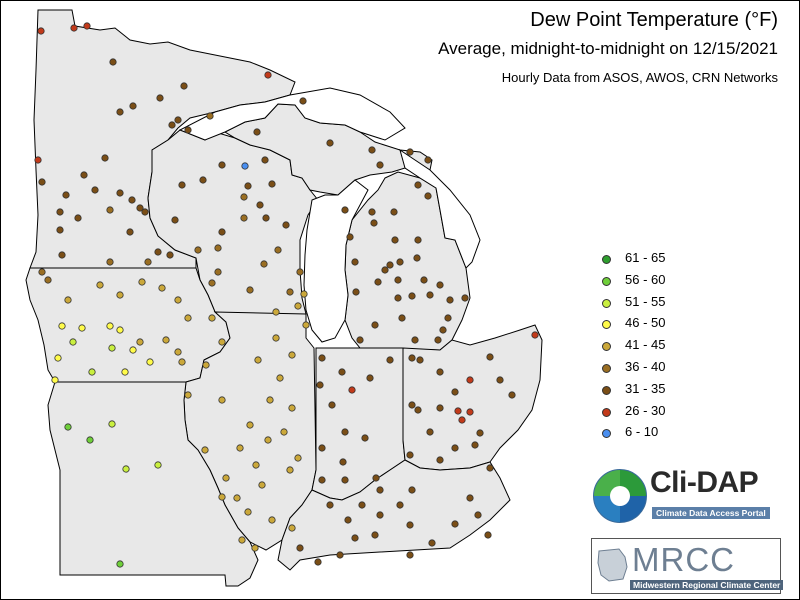  What do you see at coordinates (642, 432) in the screenshot?
I see `legend-label: 6 - 10` at bounding box center [642, 432].